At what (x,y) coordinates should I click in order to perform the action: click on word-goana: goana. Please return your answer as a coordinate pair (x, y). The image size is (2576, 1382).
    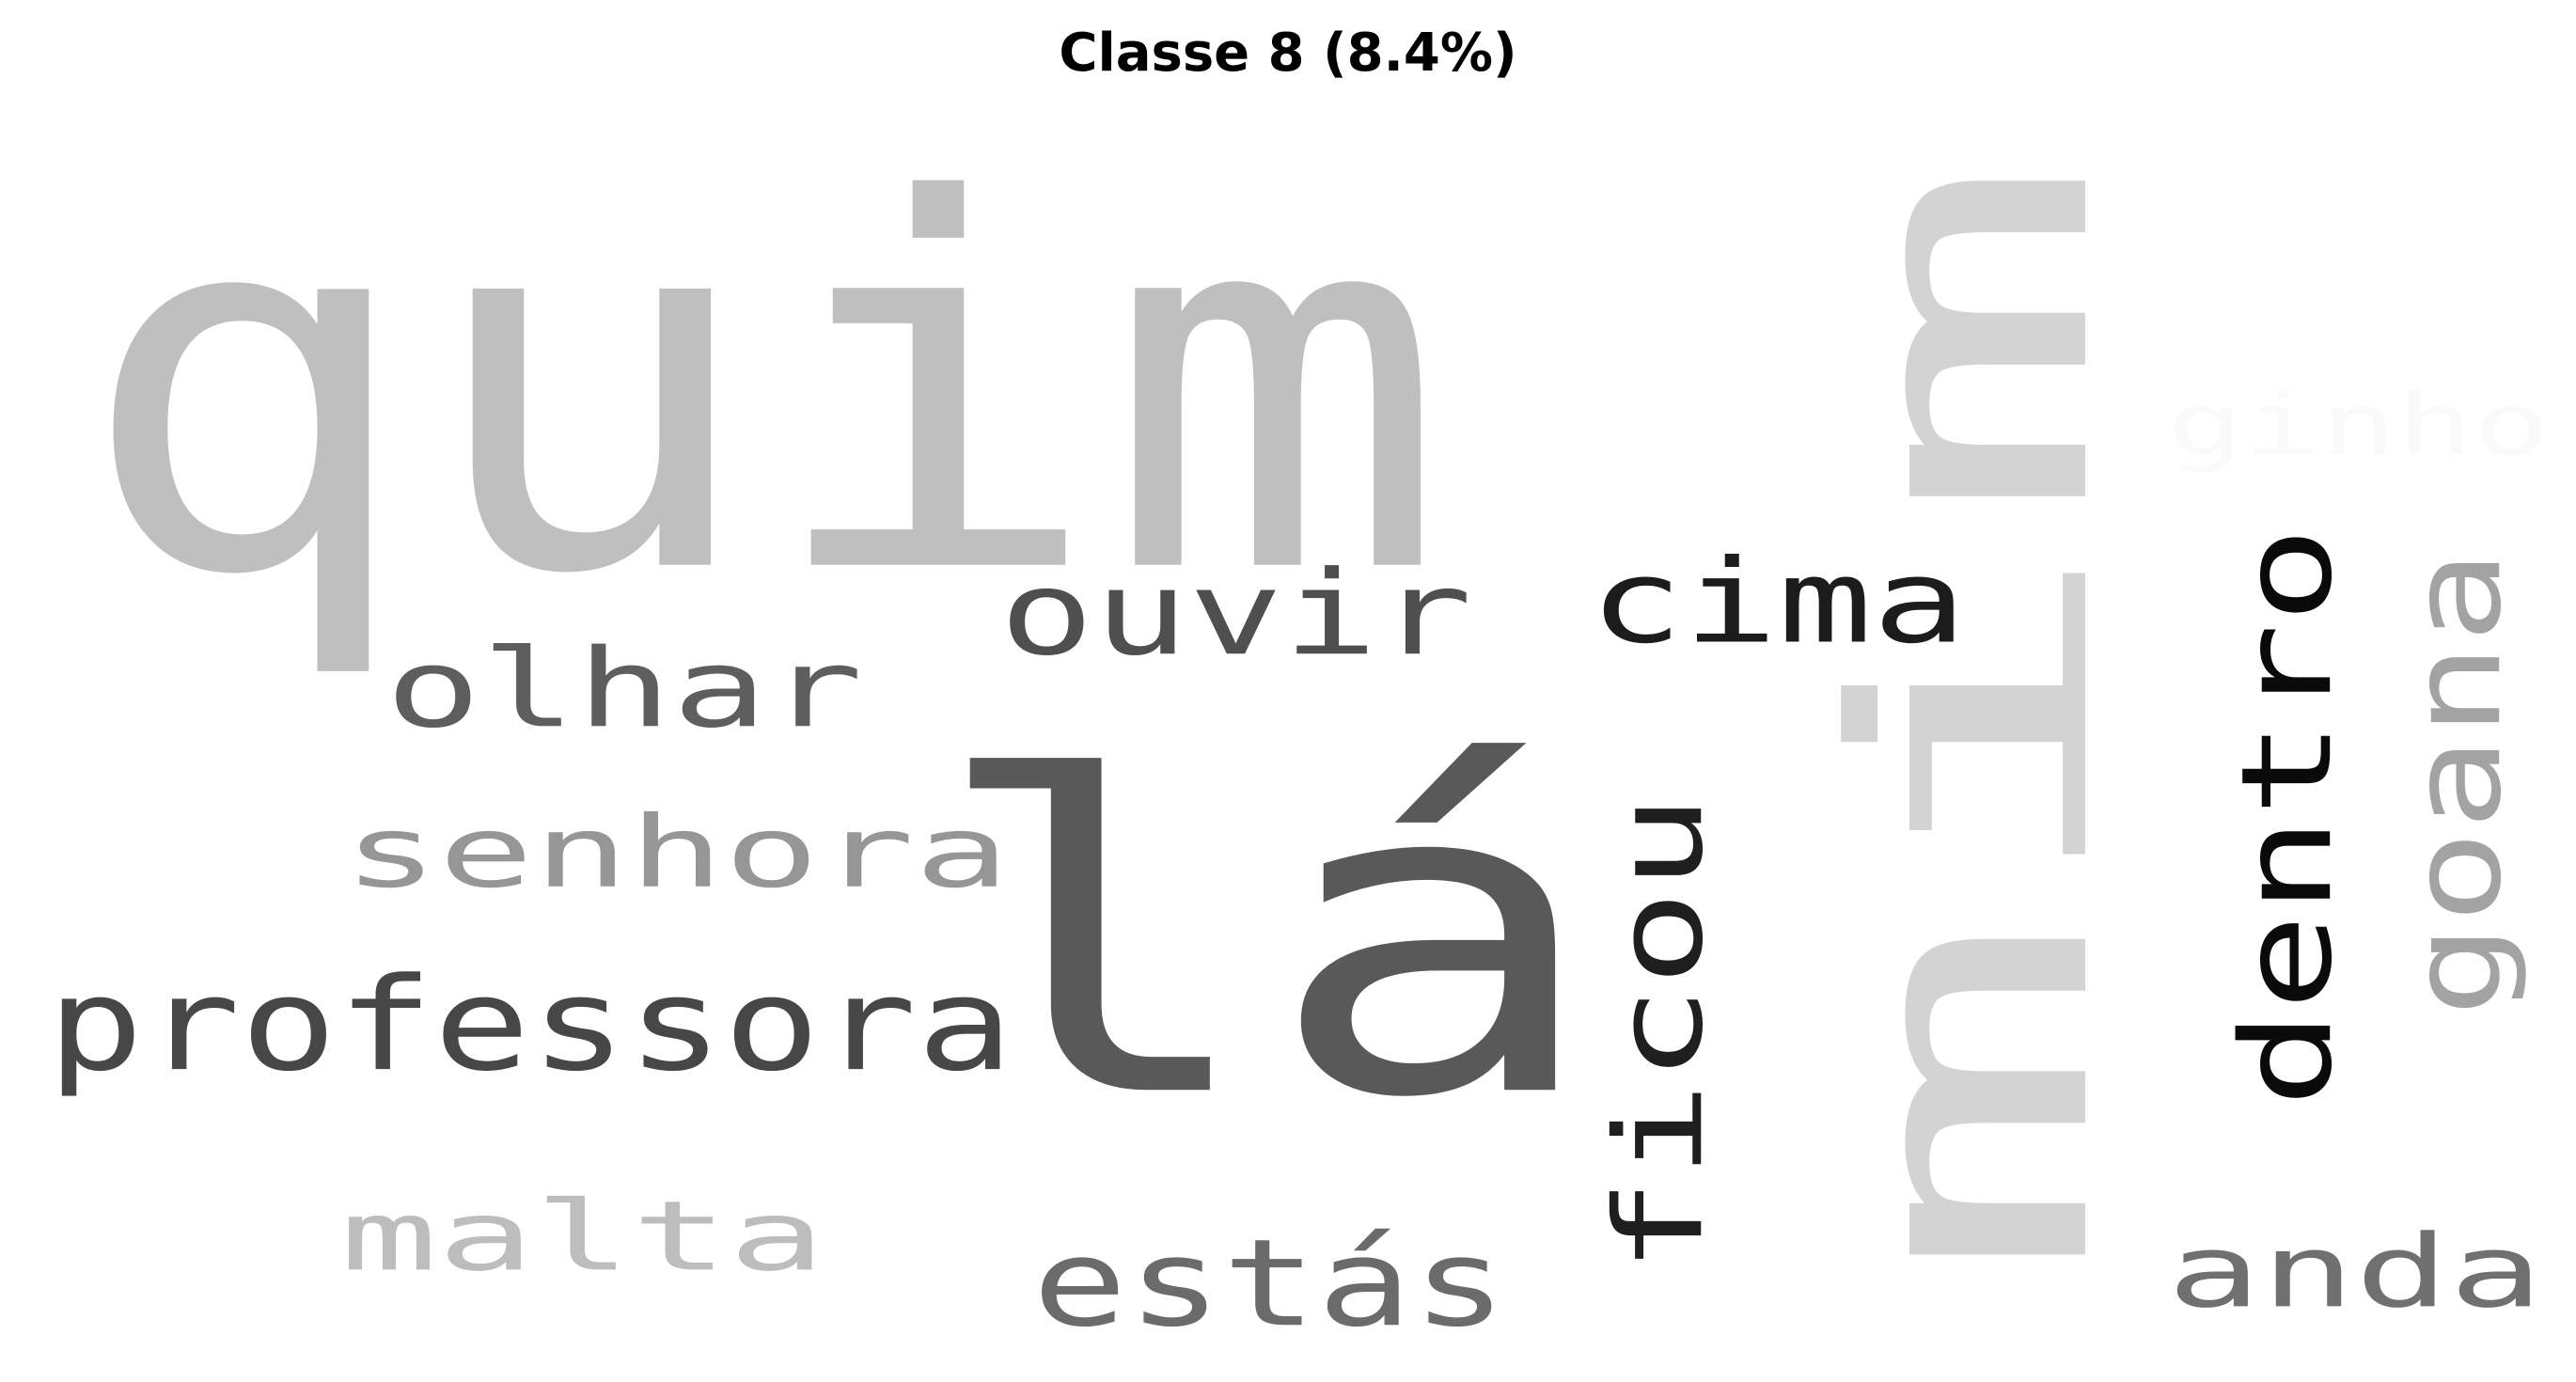
    Looking at the image, I should click on (2457, 783).